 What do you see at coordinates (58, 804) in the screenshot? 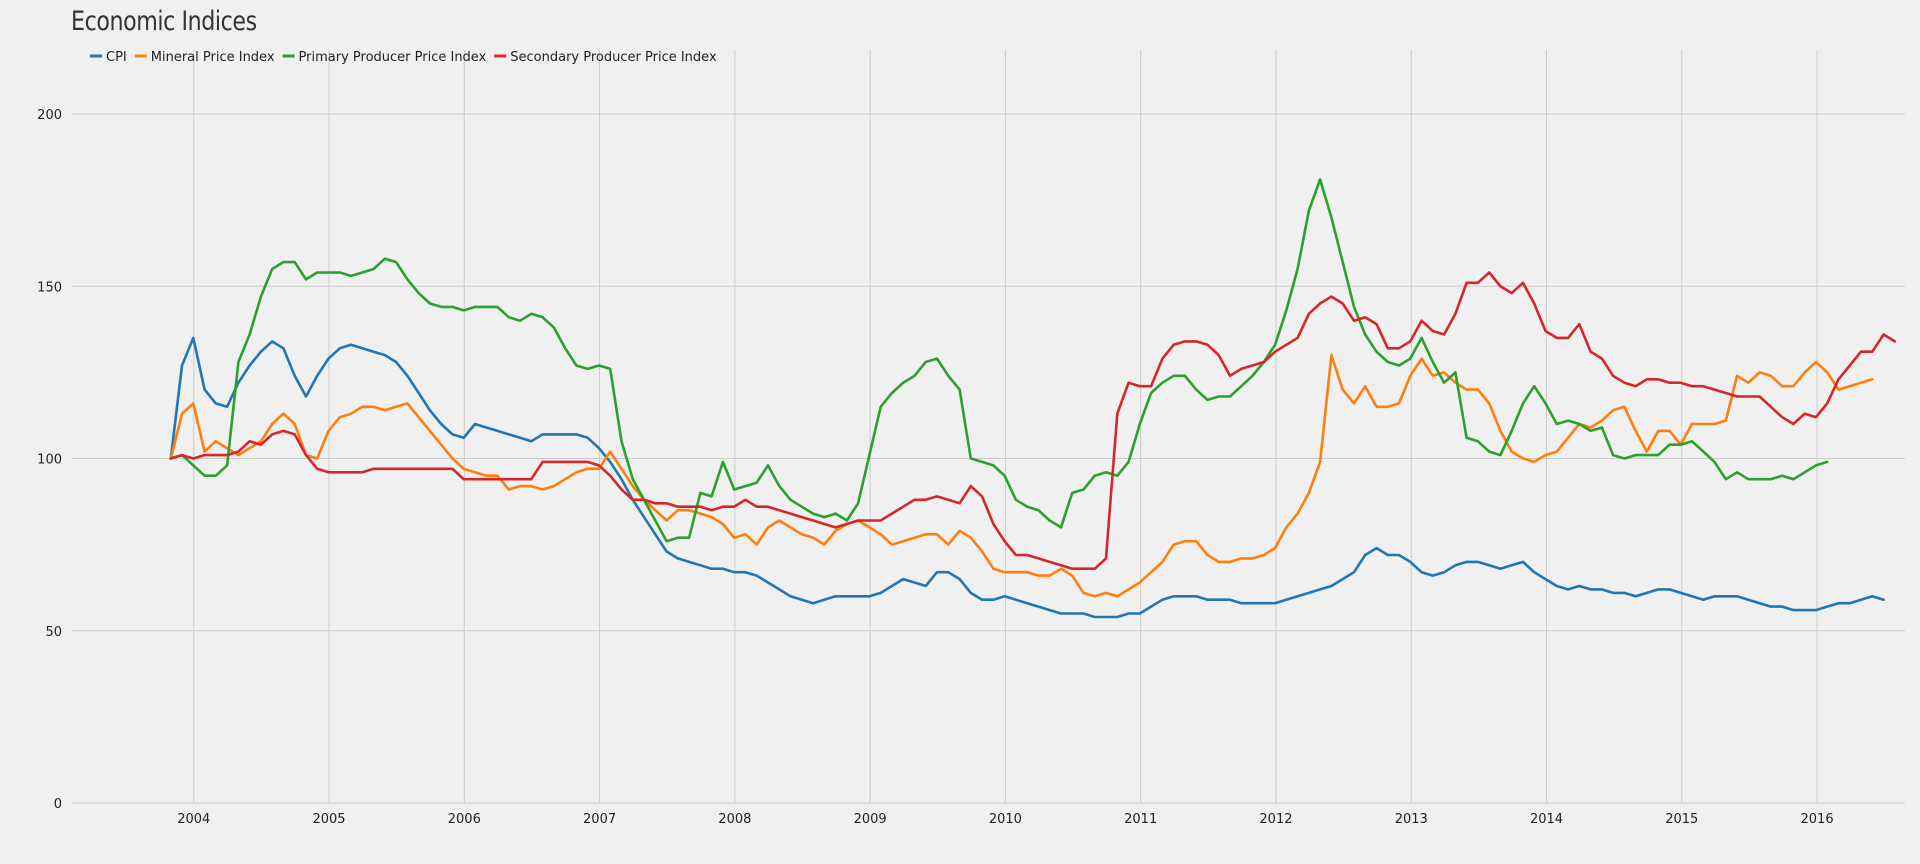
I see `y-tick-label: 0` at bounding box center [58, 804].